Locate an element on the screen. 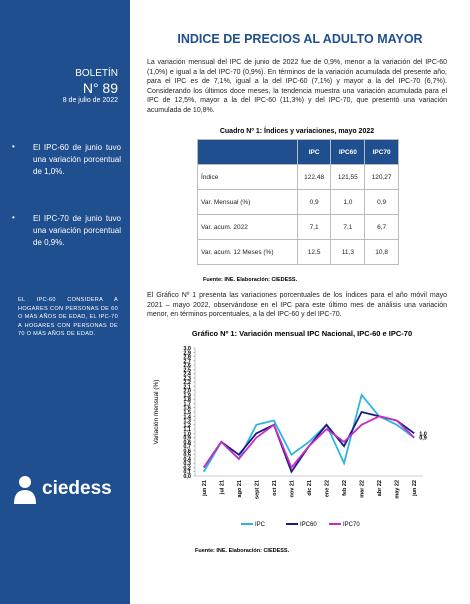  y-tick-label: 1,9 is located at coordinates (187, 396).